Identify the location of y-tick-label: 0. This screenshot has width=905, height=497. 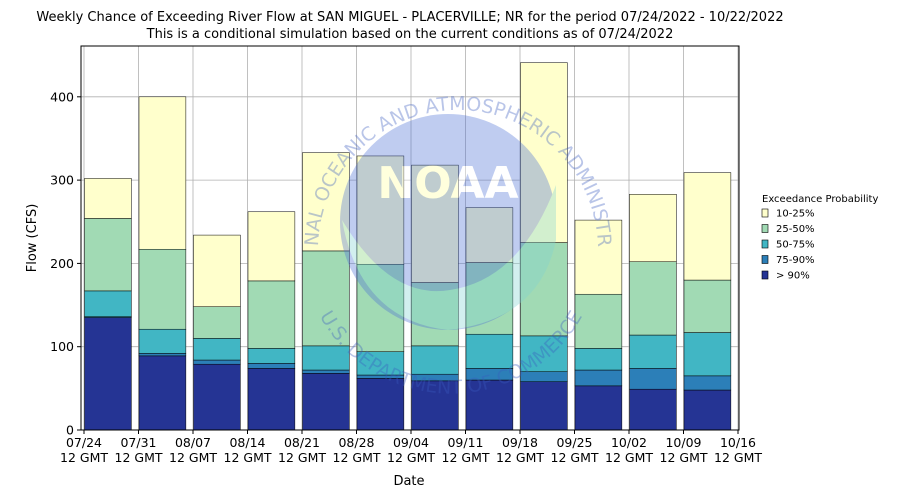
(70, 430).